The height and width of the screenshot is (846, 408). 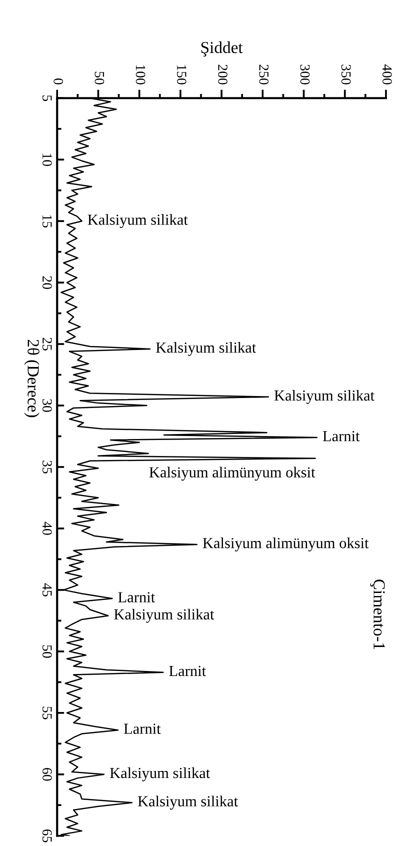 What do you see at coordinates (223, 74) in the screenshot?
I see `x-tick-label: 200` at bounding box center [223, 74].